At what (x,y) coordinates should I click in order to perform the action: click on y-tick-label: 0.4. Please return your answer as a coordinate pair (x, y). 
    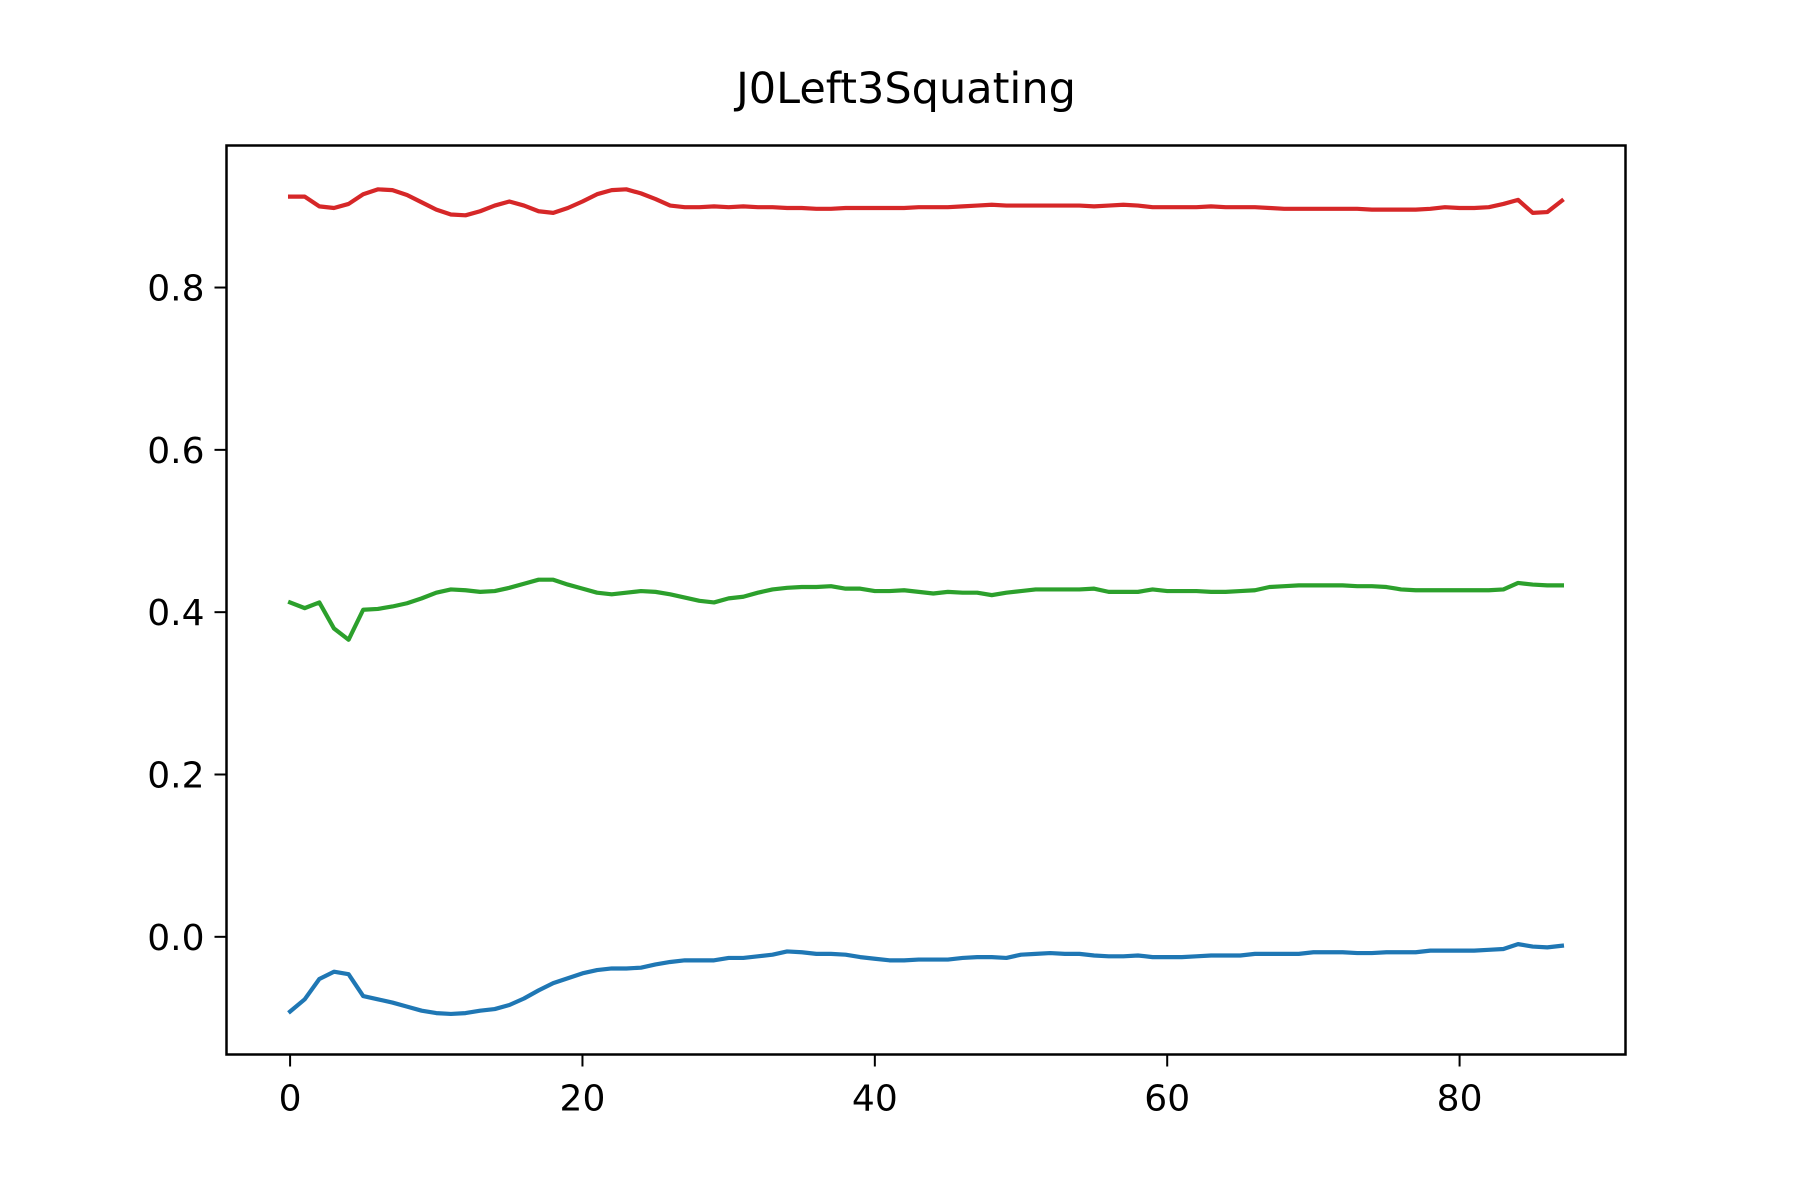
    Looking at the image, I should click on (175, 613).